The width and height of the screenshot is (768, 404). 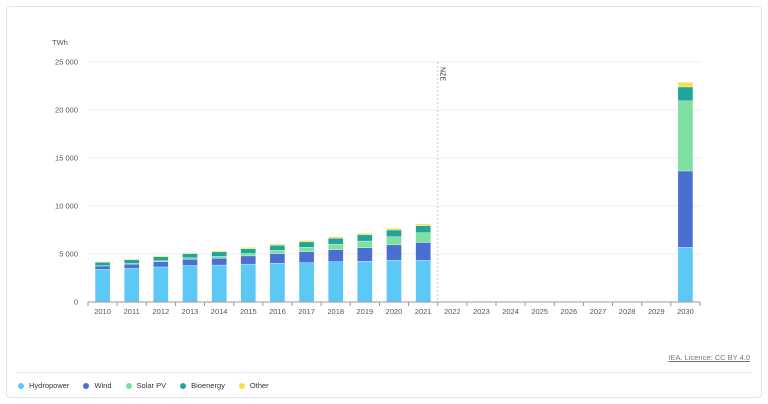 What do you see at coordinates (510, 311) in the screenshot?
I see `x-tick-label: 2024` at bounding box center [510, 311].